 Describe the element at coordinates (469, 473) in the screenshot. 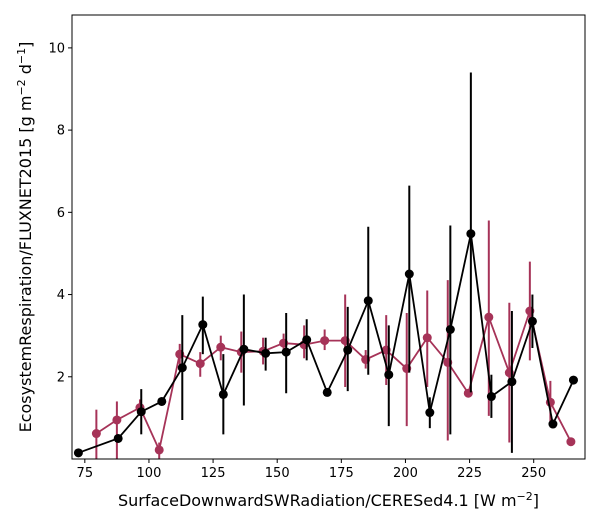

I see `x-tick-label: 225` at that location.